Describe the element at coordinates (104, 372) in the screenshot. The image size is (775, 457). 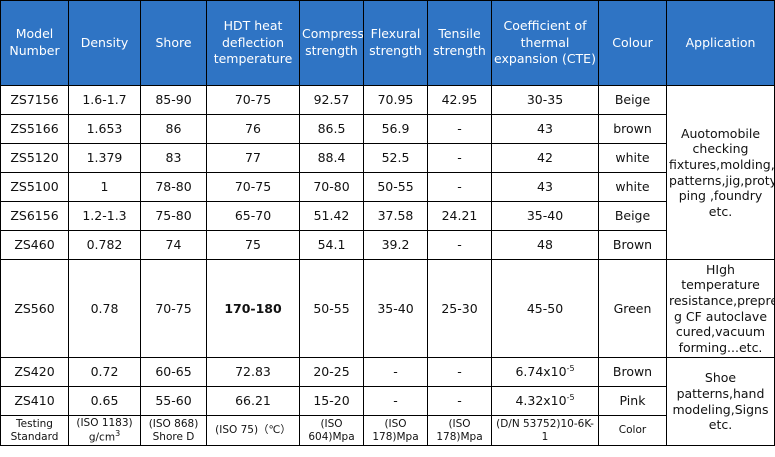
I see `cell-density: 0.72` at that location.